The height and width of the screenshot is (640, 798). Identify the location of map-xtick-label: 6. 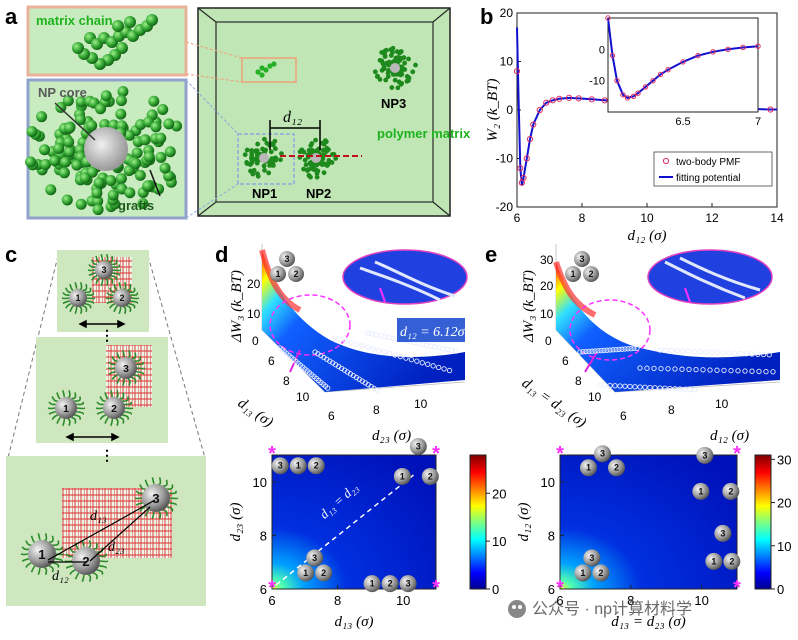
(559, 600).